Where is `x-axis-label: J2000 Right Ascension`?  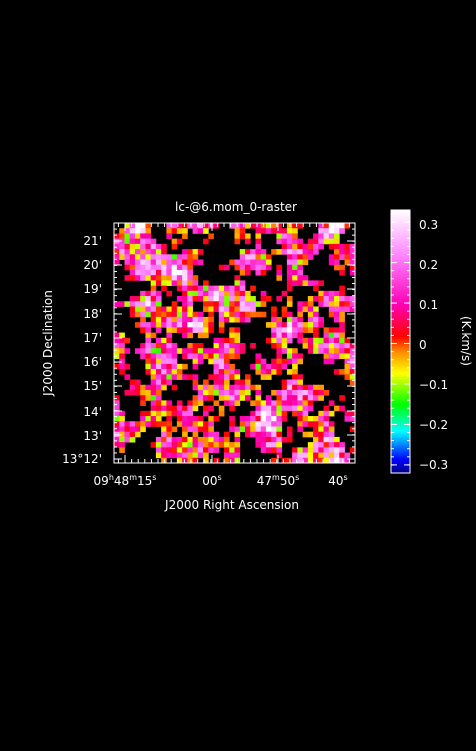
x-axis-label: J2000 Right Ascension is located at coordinates (231, 505).